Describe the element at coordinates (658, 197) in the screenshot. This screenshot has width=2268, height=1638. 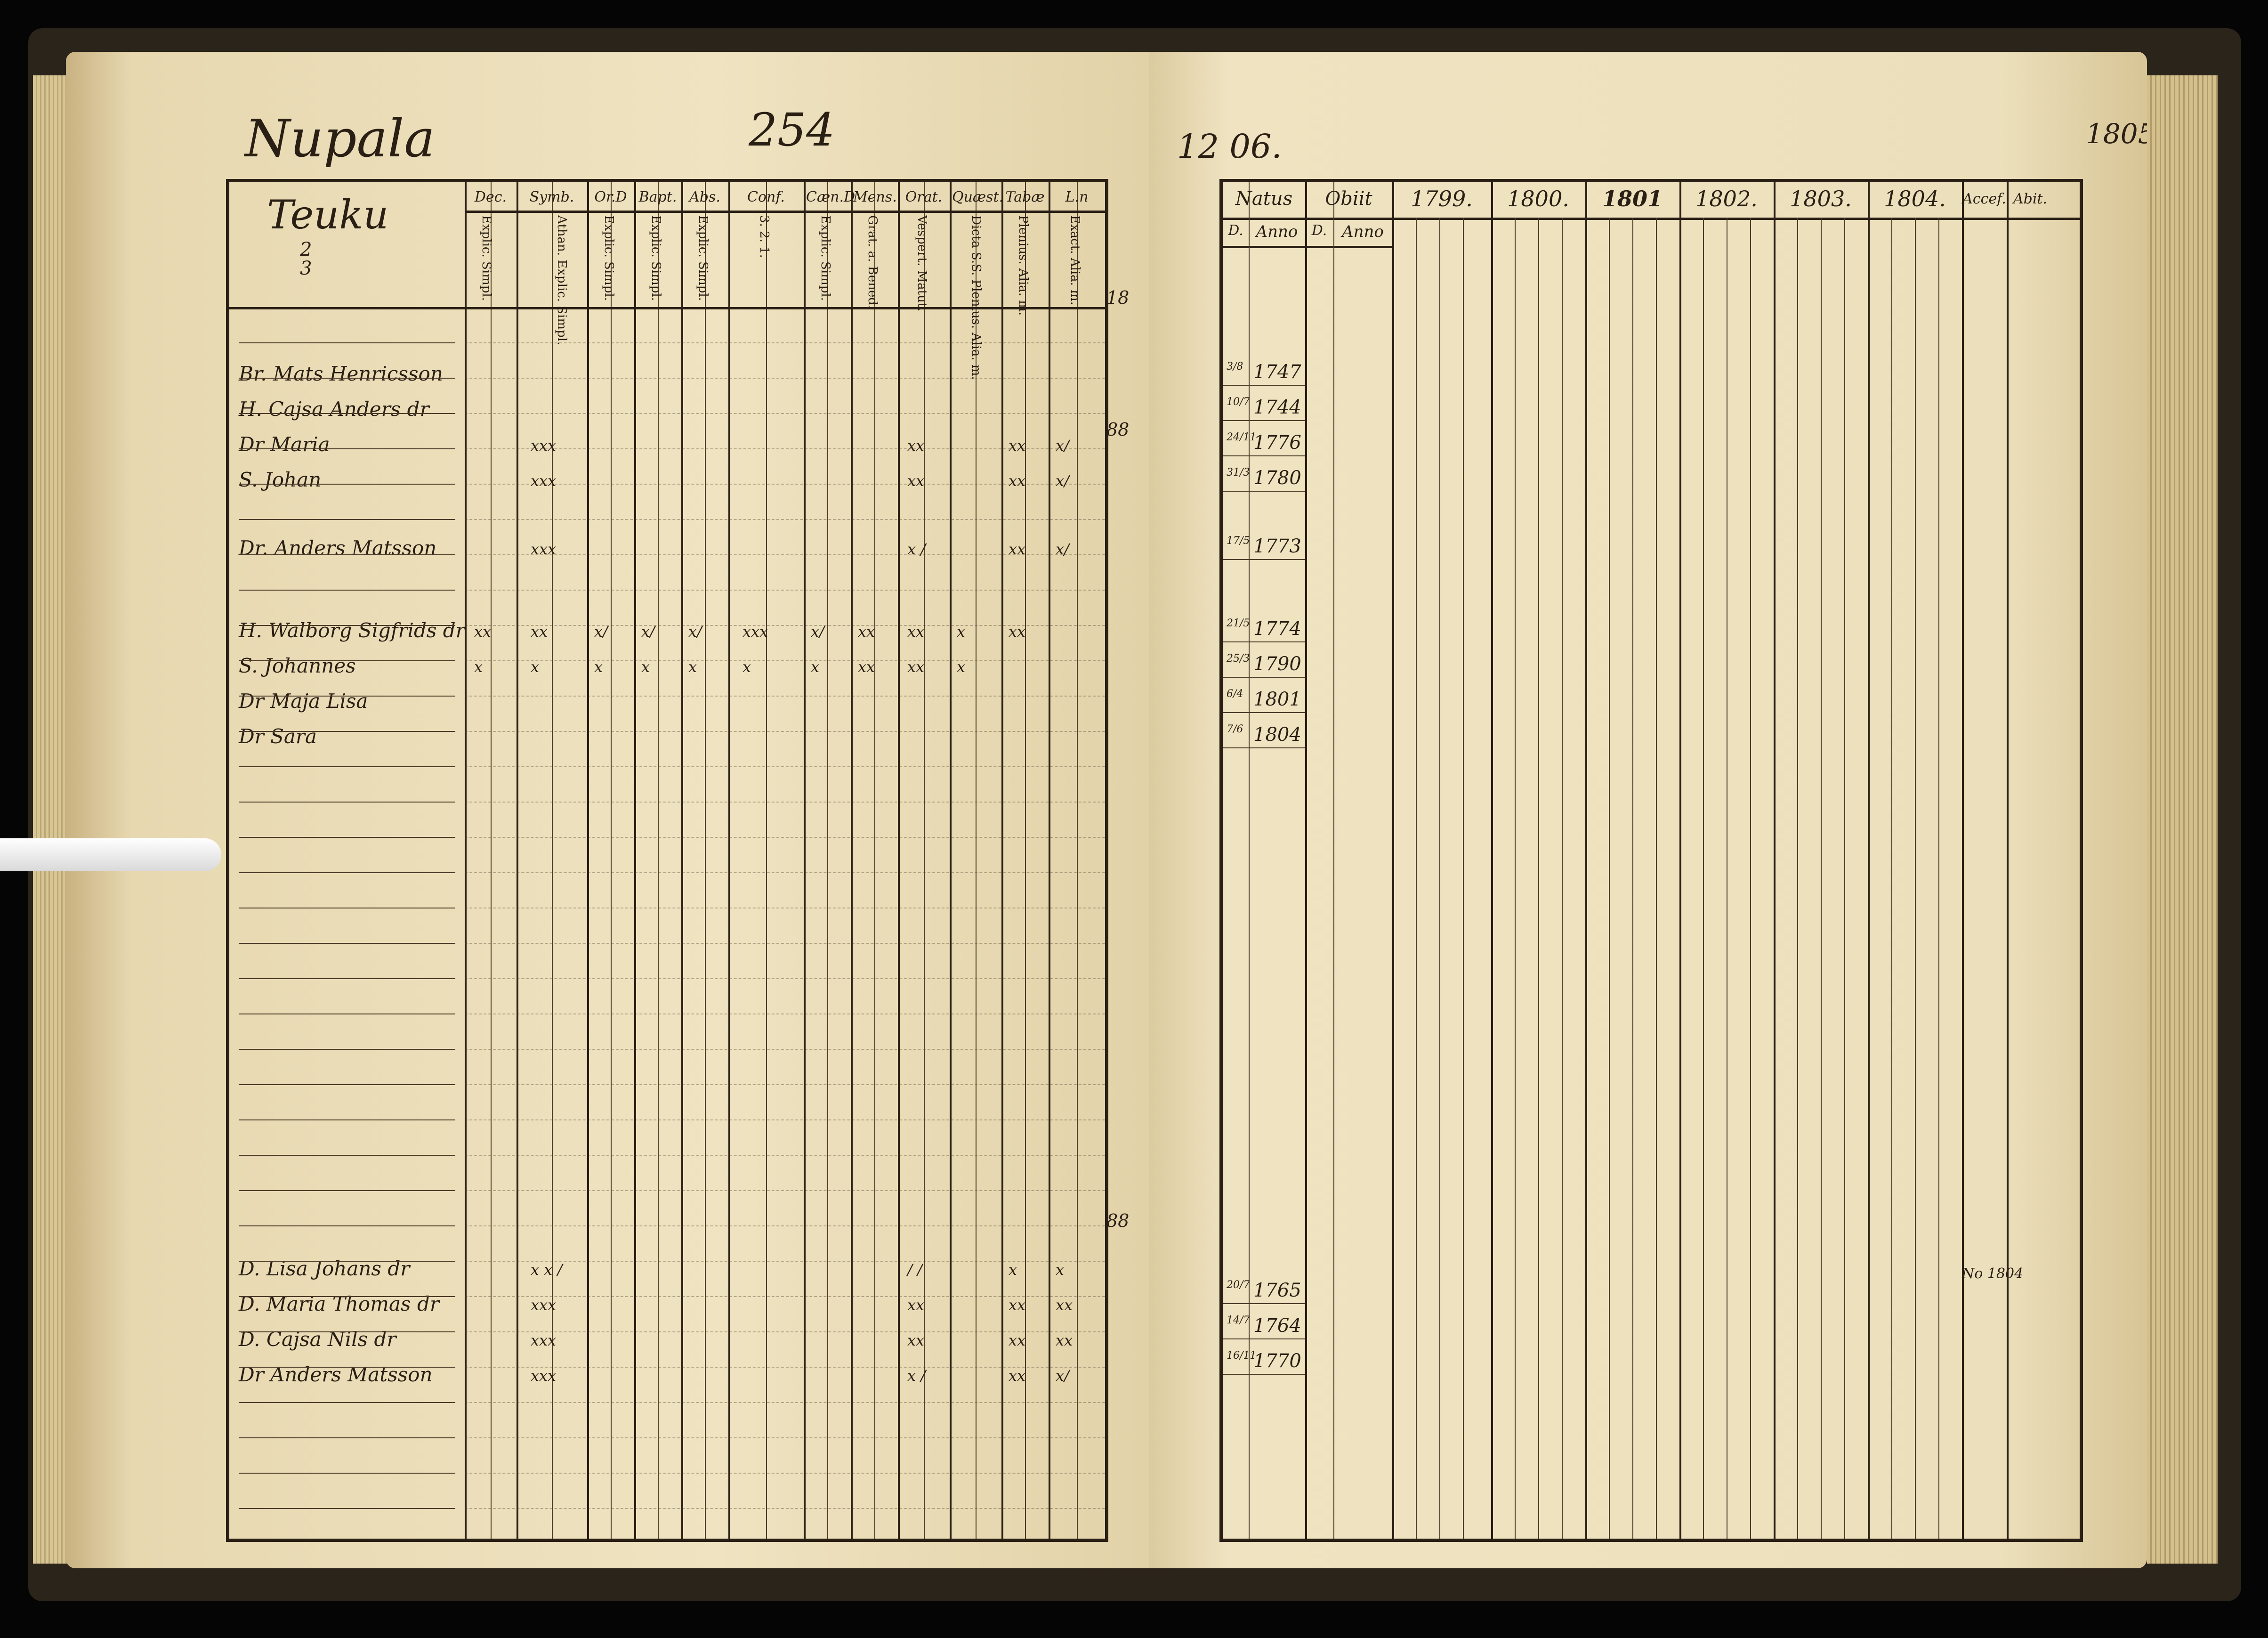
I see `header-bapt: Bapt.` at that location.